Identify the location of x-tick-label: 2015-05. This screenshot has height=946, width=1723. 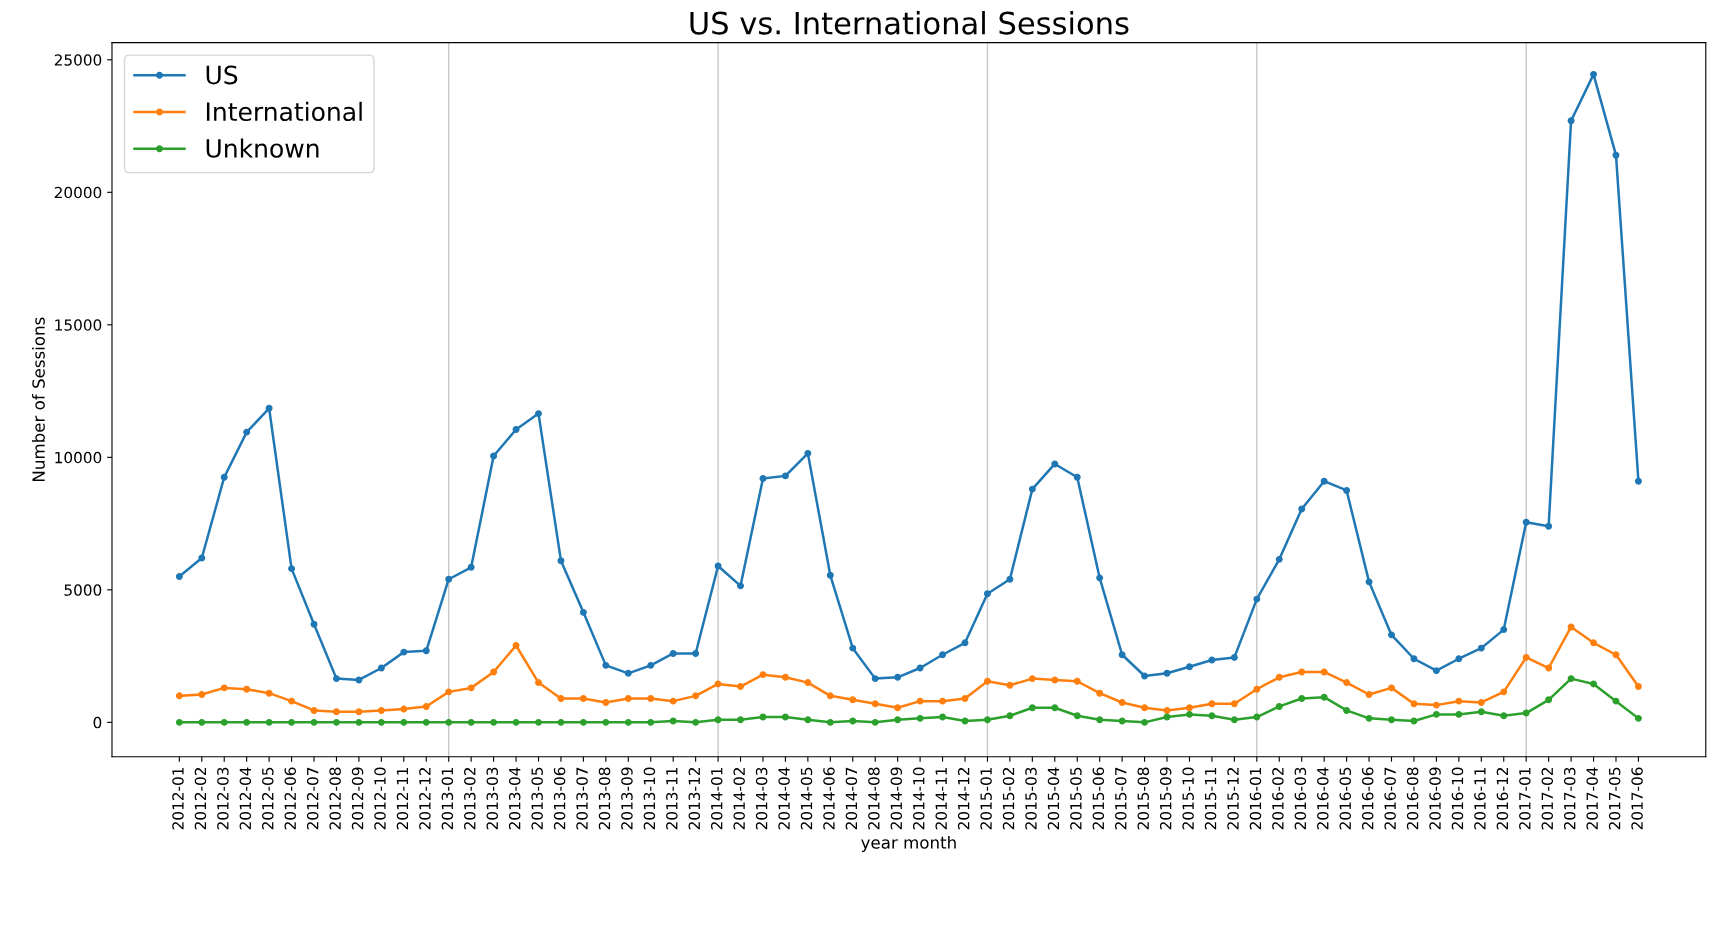
(1076, 798).